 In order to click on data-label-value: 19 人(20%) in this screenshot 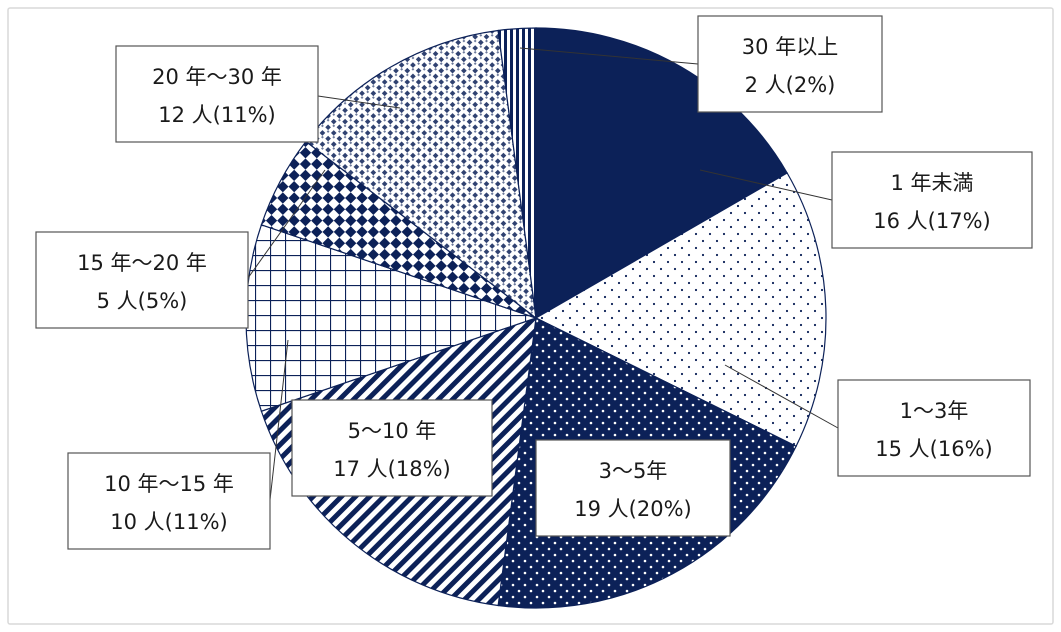, I will do `click(632, 509)`.